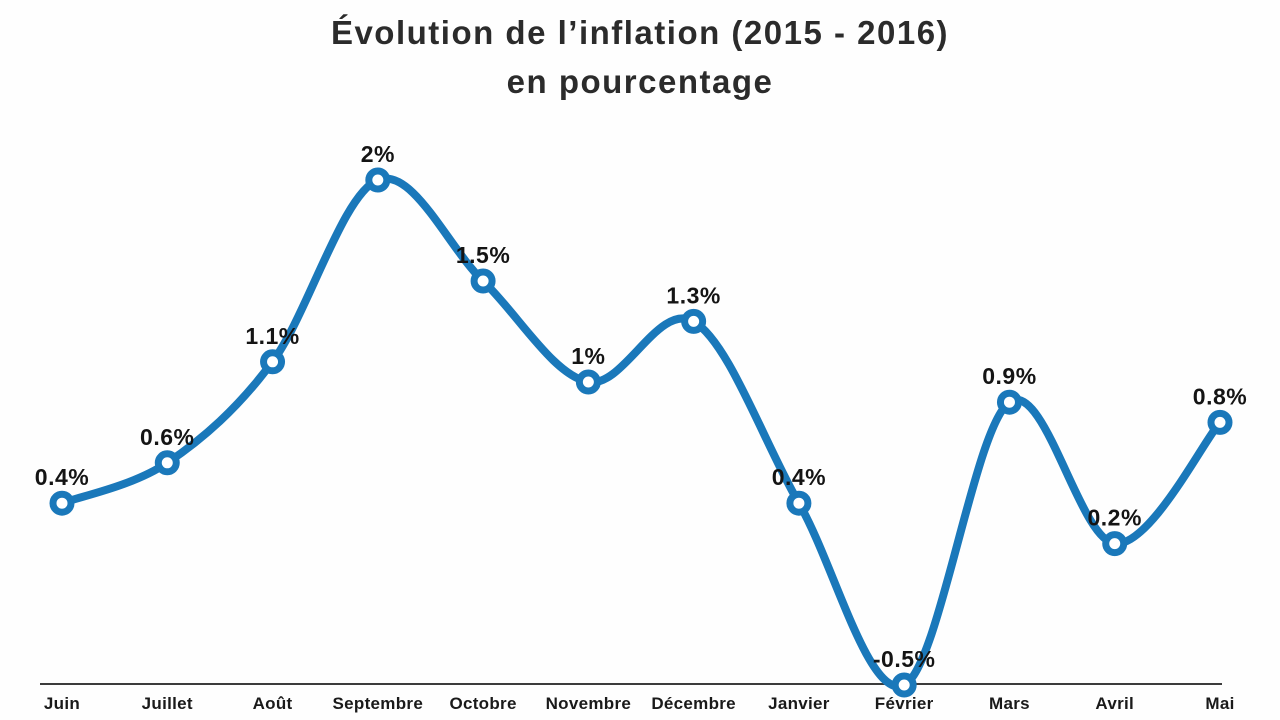 The image size is (1280, 720). I want to click on x-axis-label: Décembre, so click(693, 703).